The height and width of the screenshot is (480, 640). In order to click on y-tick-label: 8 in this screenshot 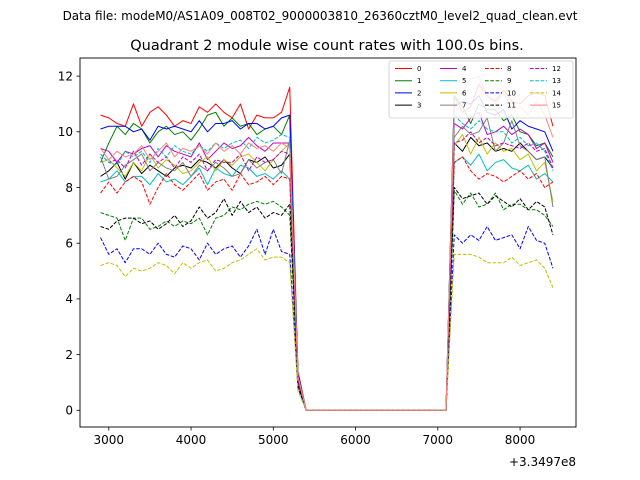, I will do `click(69, 188)`.